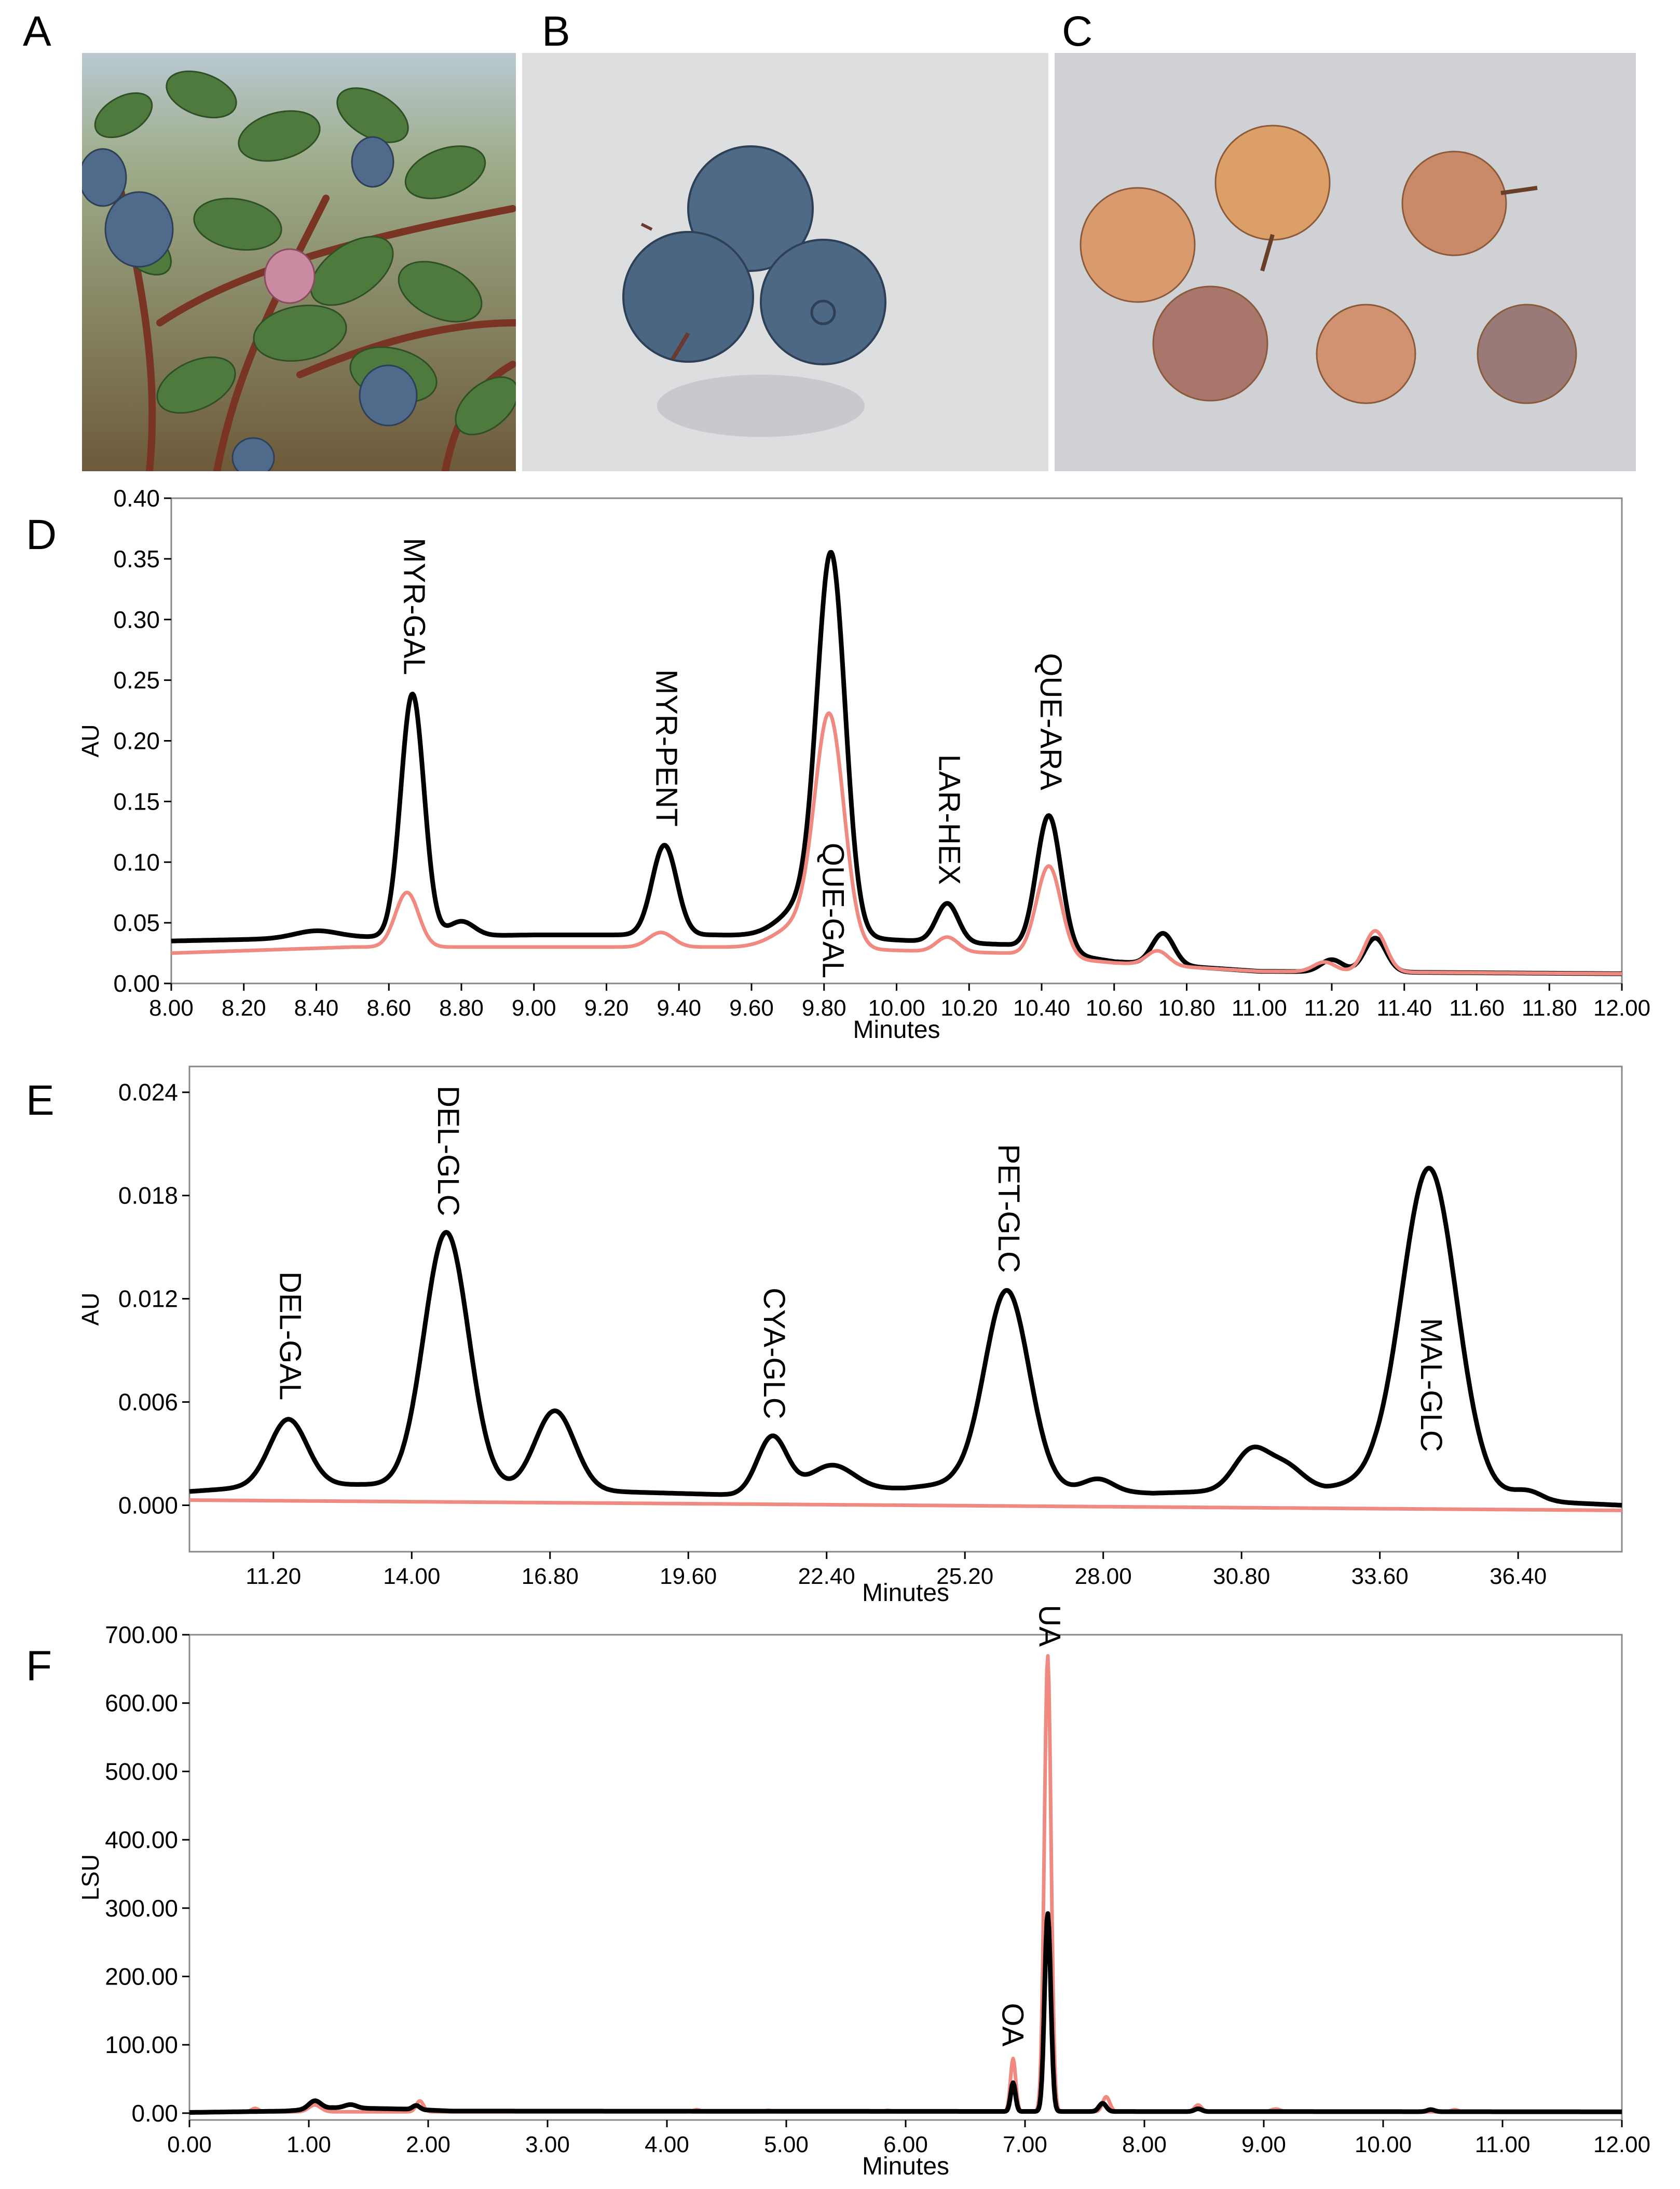  Describe the element at coordinates (1041, 1008) in the screenshot. I see `chart-d-xtick-label: 10.40` at that location.